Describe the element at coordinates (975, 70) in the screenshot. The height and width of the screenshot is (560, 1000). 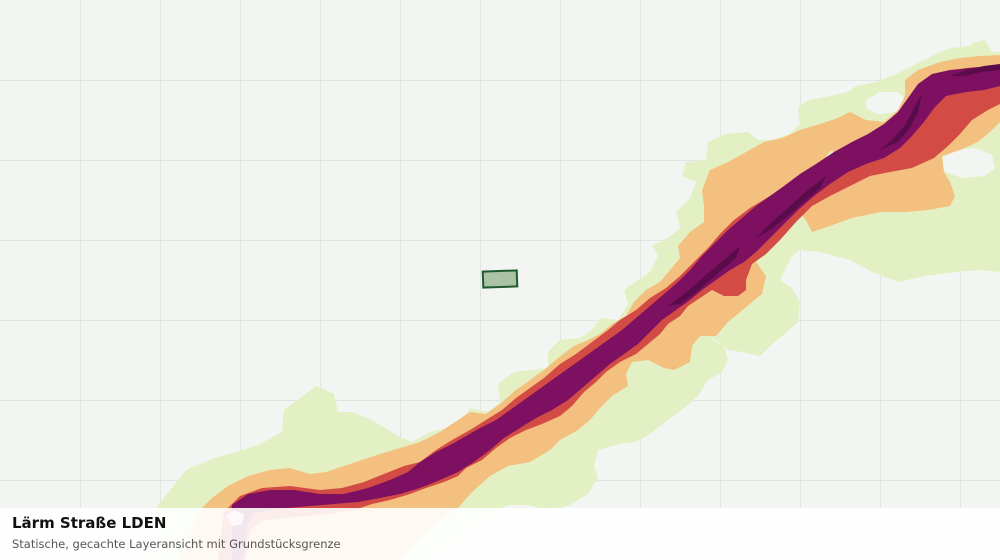
I see `noise-band-5-d` at that location.